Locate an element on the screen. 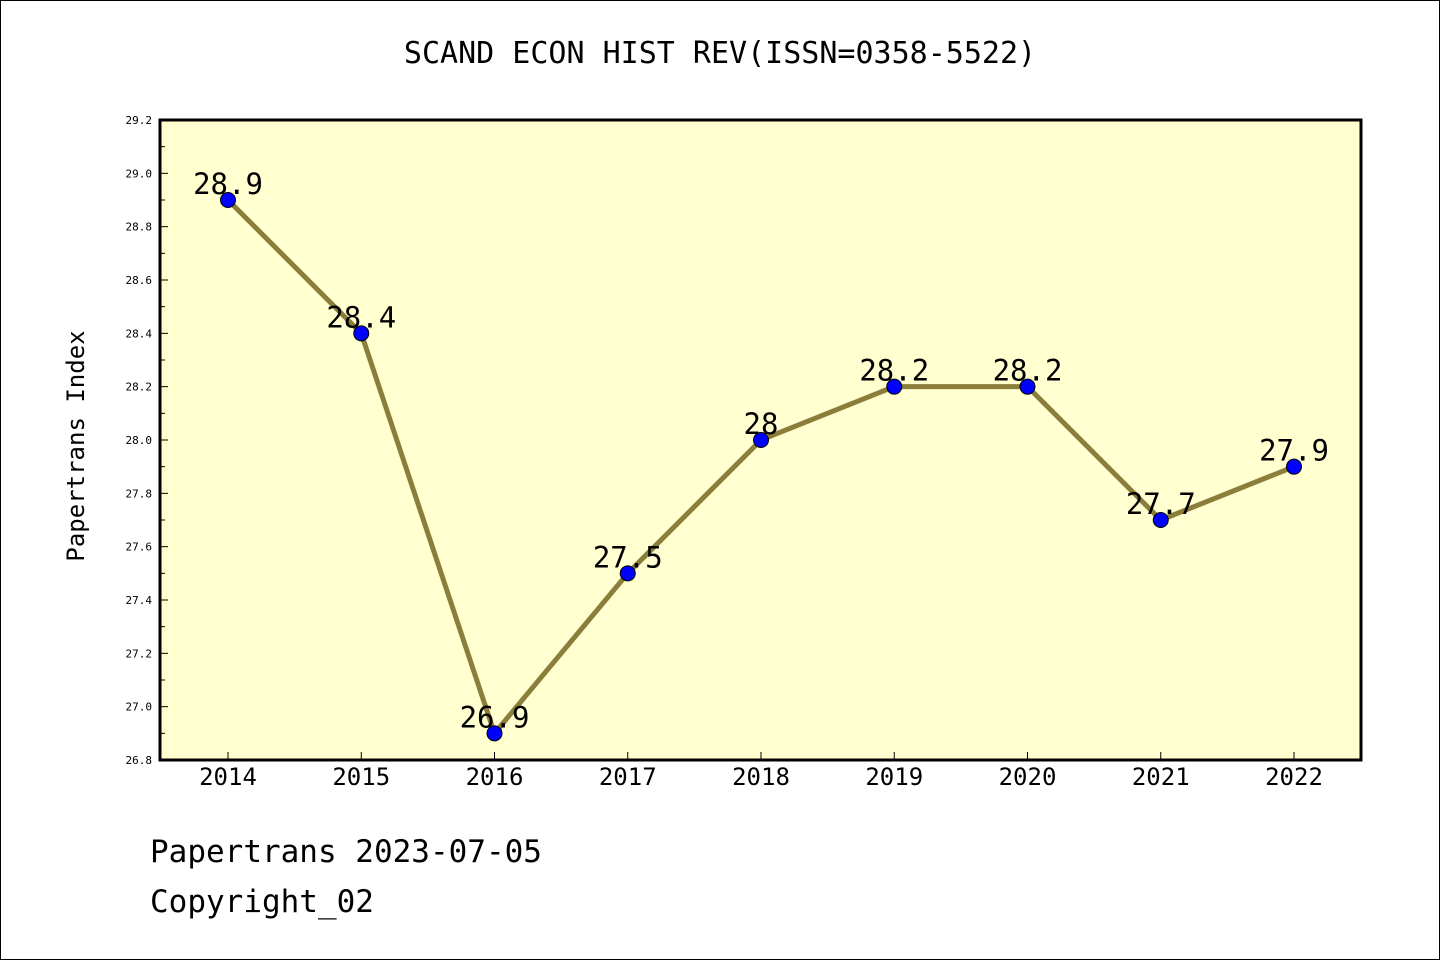 This screenshot has height=960, width=1440. x-tick-label: 2017 is located at coordinates (628, 777).